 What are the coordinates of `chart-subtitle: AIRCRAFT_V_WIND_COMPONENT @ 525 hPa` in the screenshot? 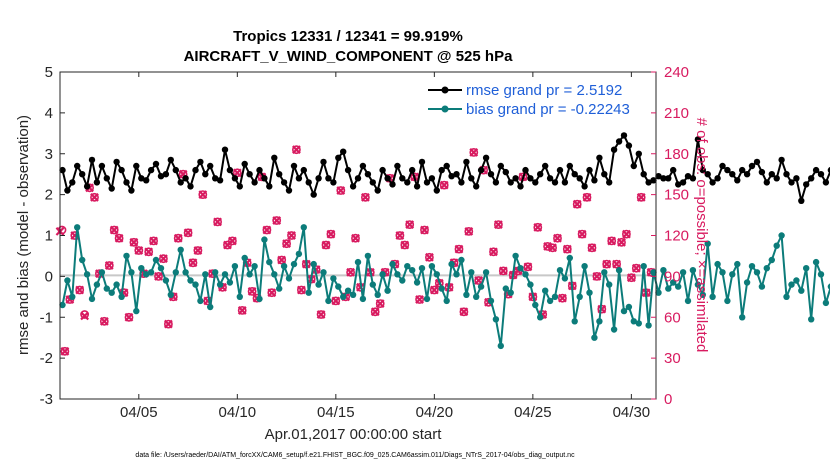 It's located at (349, 56).